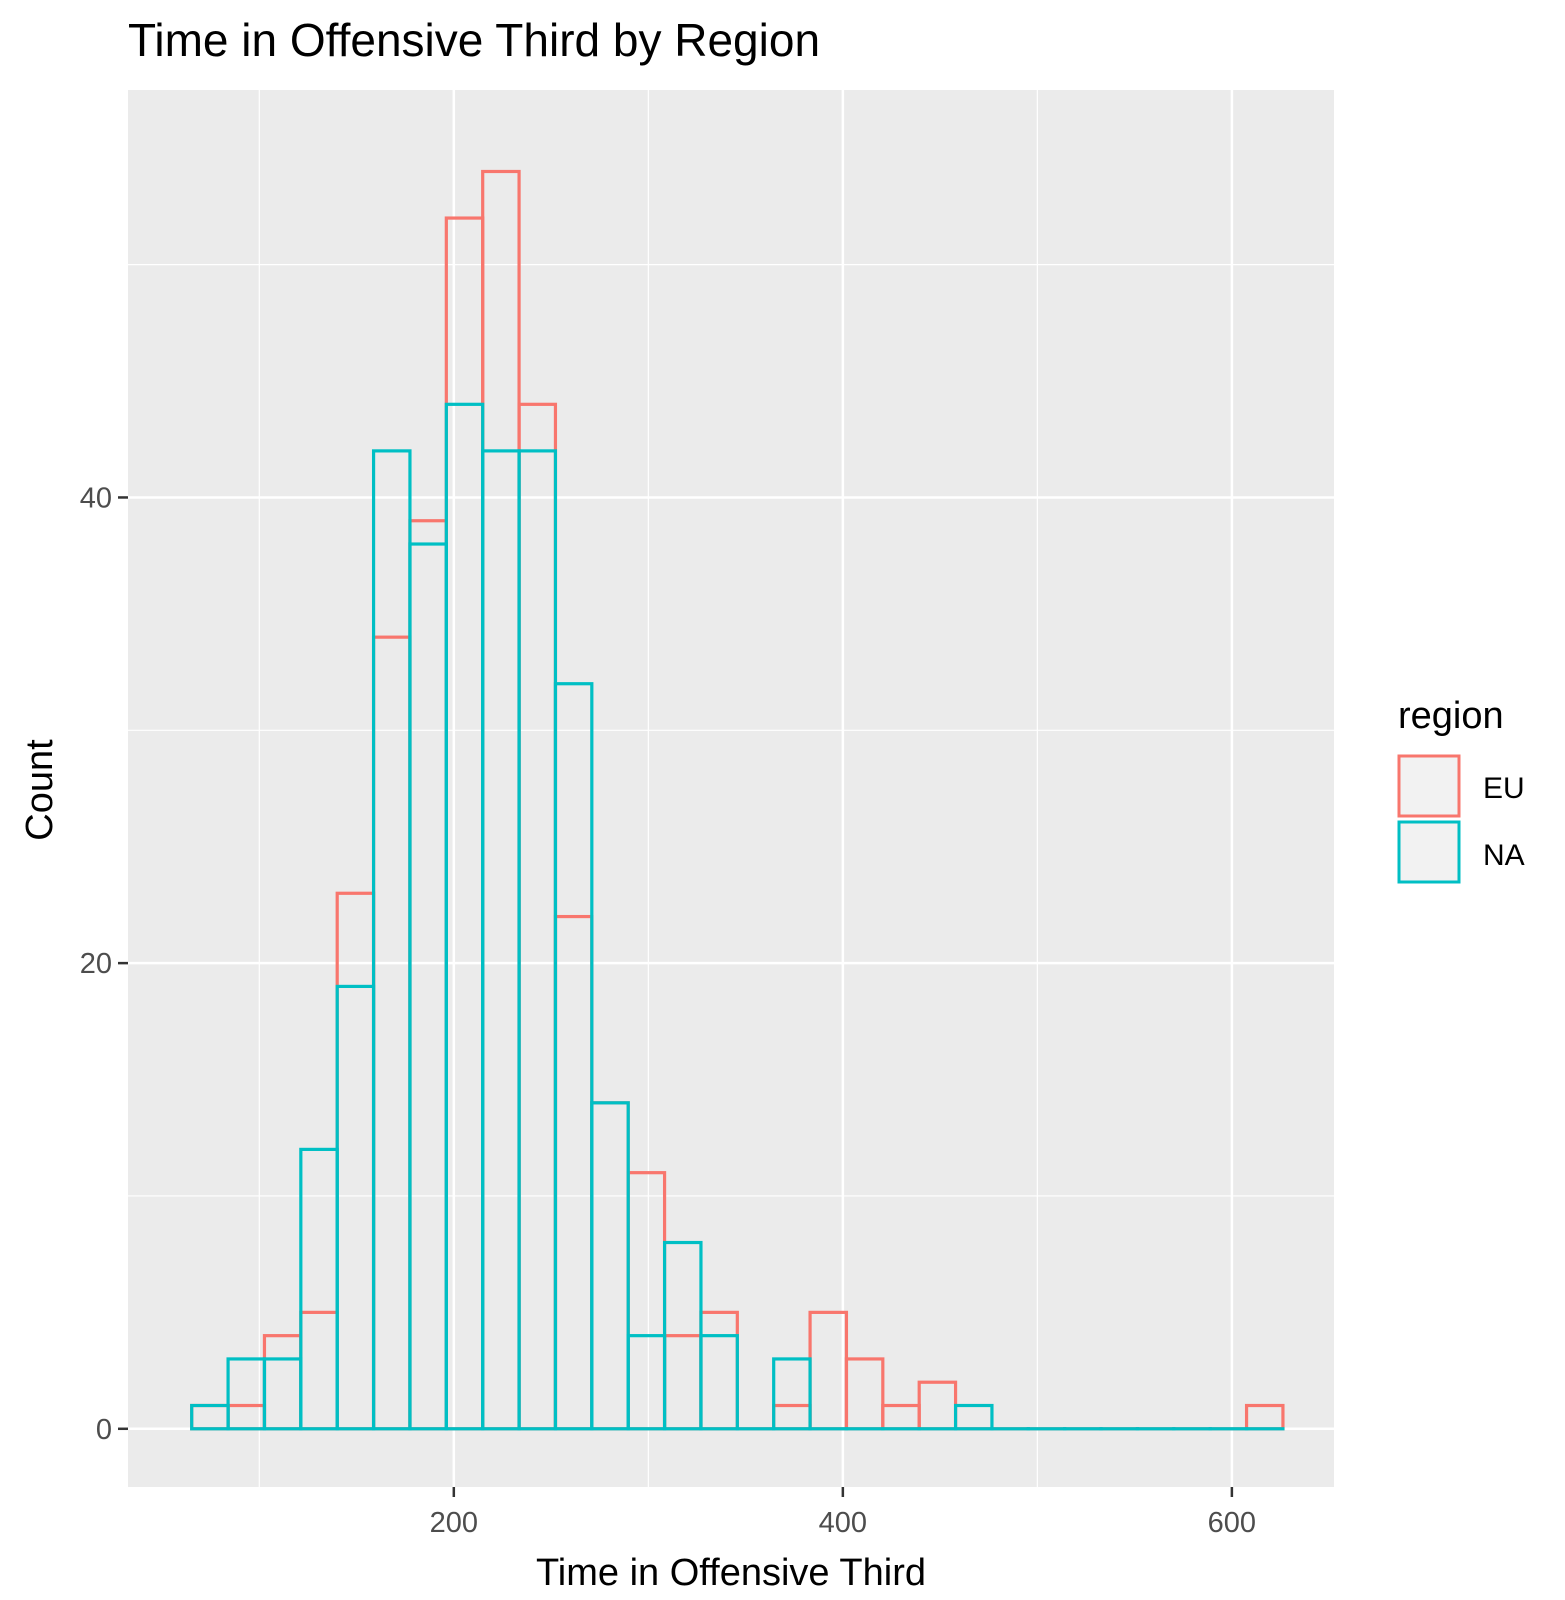 This screenshot has width=1565, height=1600. I want to click on legend-key-na, so click(1429, 852).